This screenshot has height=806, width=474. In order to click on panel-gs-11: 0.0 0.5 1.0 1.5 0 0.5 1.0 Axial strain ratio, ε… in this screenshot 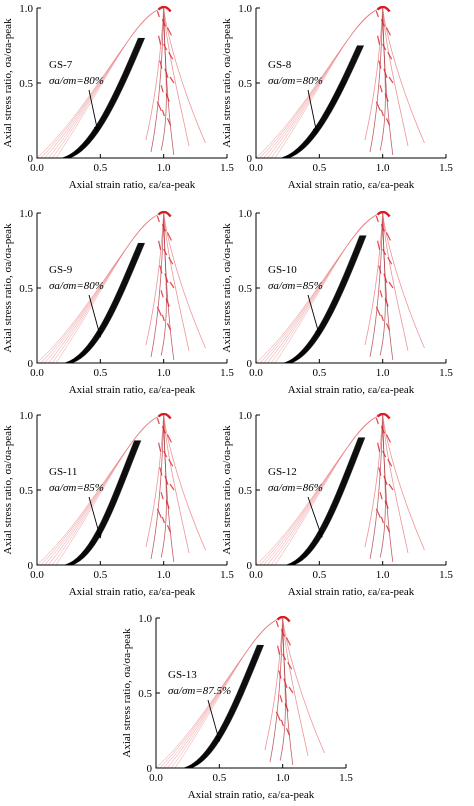, I will do `click(118, 504)`.